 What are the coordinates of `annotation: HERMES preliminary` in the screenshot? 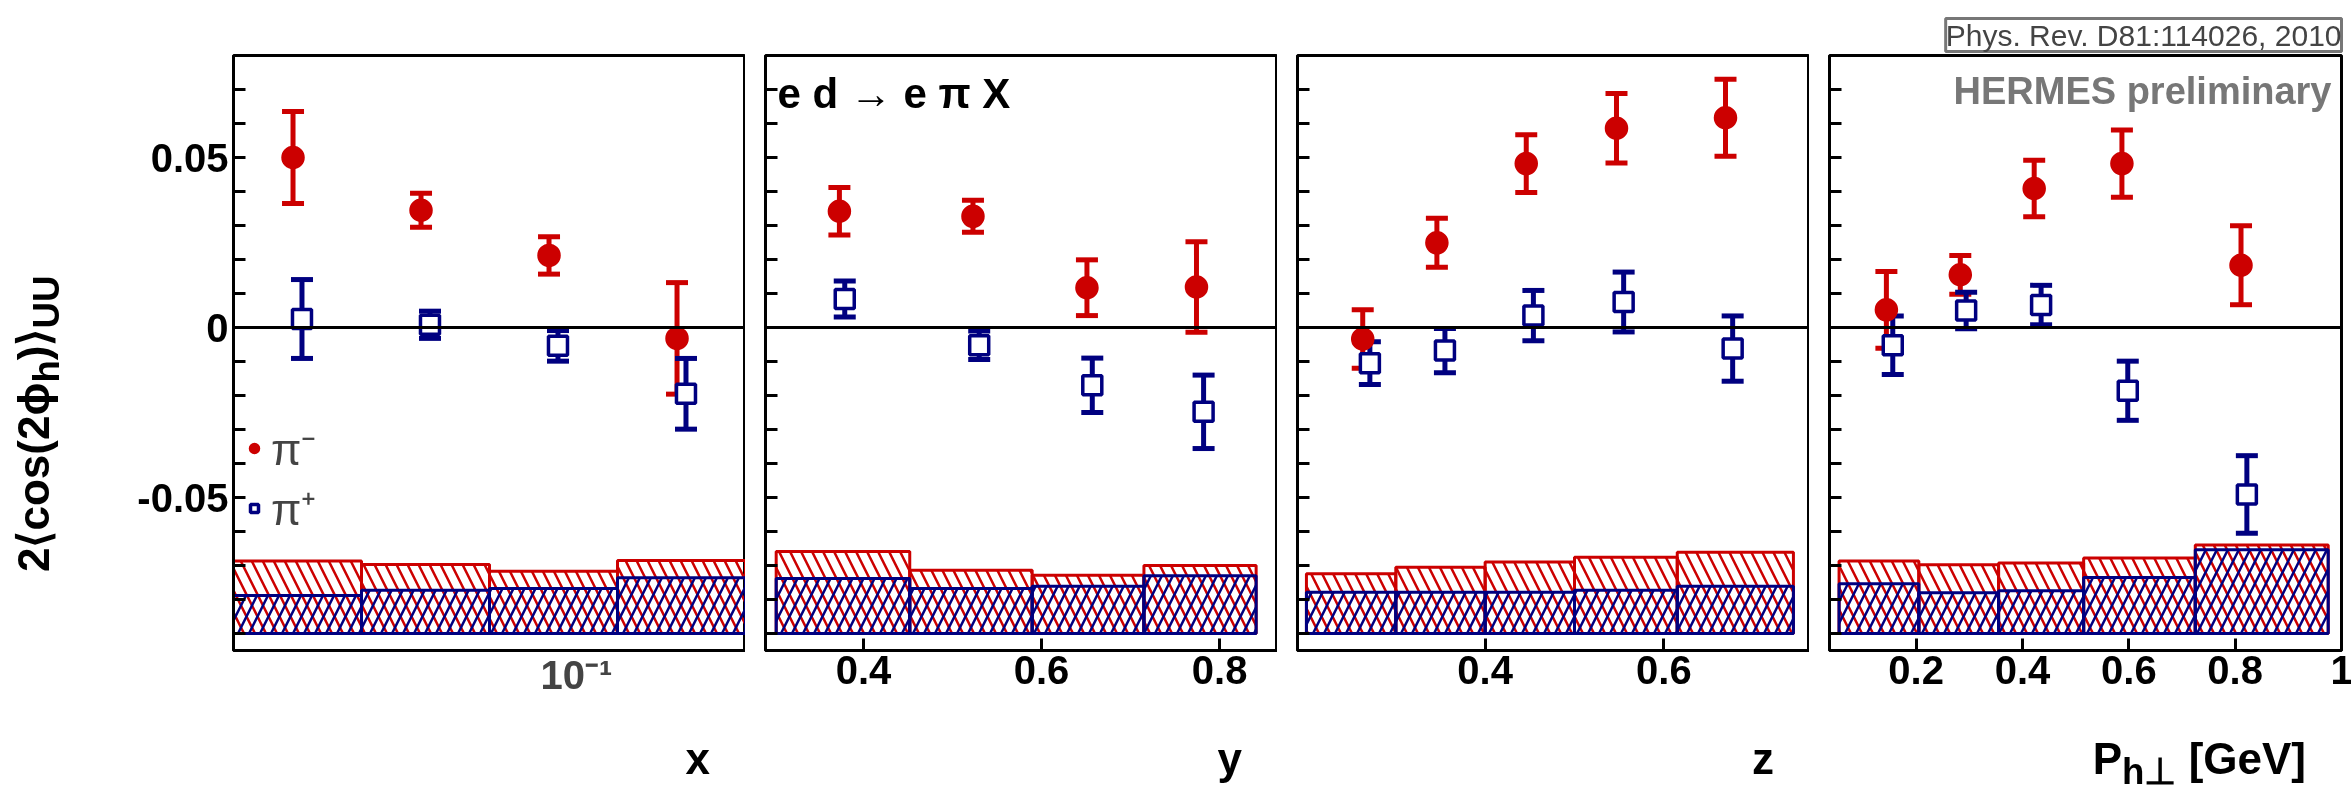 It's located at (2142, 90).